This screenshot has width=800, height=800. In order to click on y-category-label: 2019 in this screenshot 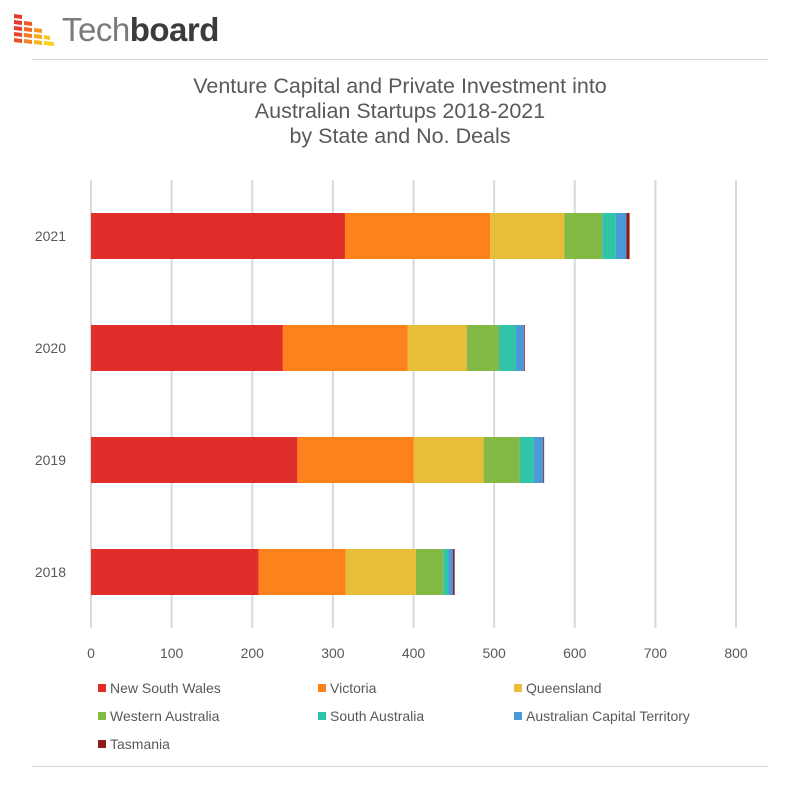, I will do `click(50, 460)`.